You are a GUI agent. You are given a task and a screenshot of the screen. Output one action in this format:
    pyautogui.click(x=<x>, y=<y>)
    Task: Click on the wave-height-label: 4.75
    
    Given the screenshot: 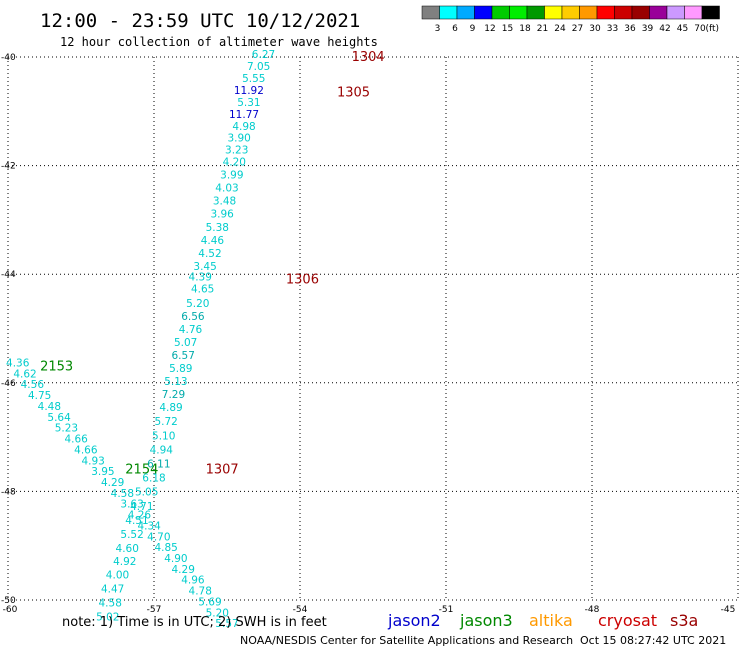 What is the action you would take?
    pyautogui.click(x=39, y=396)
    